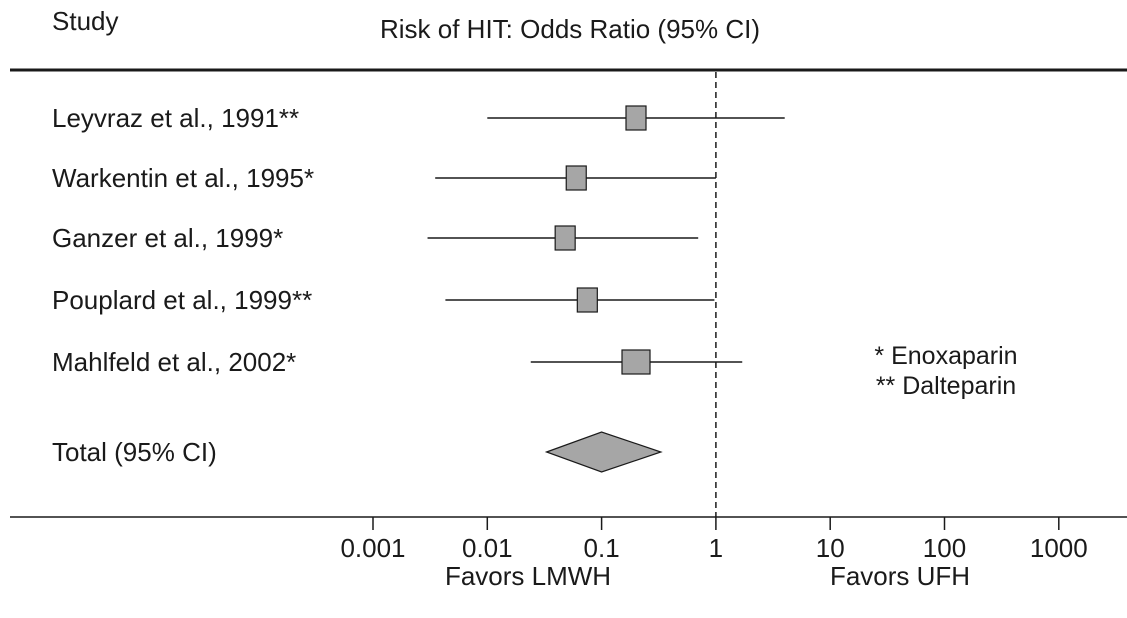 The width and height of the screenshot is (1127, 618). What do you see at coordinates (945, 356) in the screenshot?
I see `note-enoxaparin: * Enoxaparin` at bounding box center [945, 356].